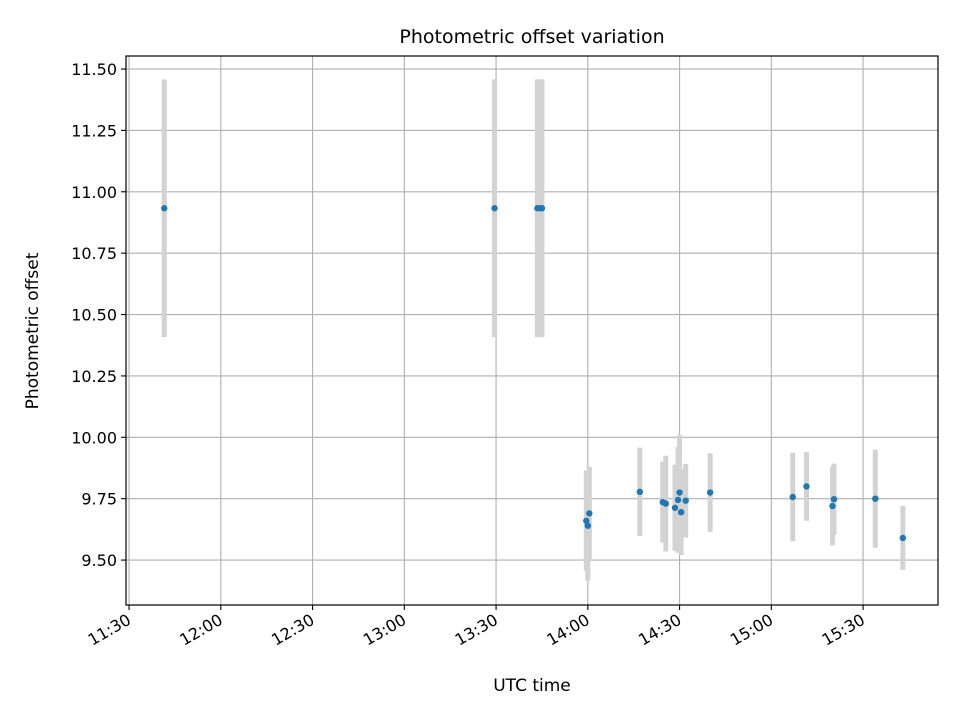 The width and height of the screenshot is (960, 725). Describe the element at coordinates (94, 376) in the screenshot. I see `y-tick-label: 10.25` at that location.